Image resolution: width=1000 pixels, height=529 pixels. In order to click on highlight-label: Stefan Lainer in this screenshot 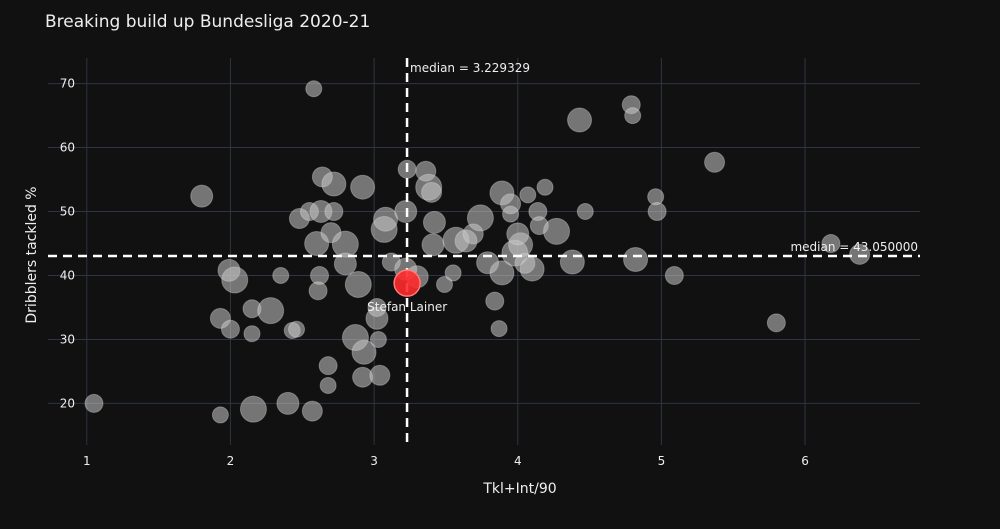, I will do `click(407, 307)`.